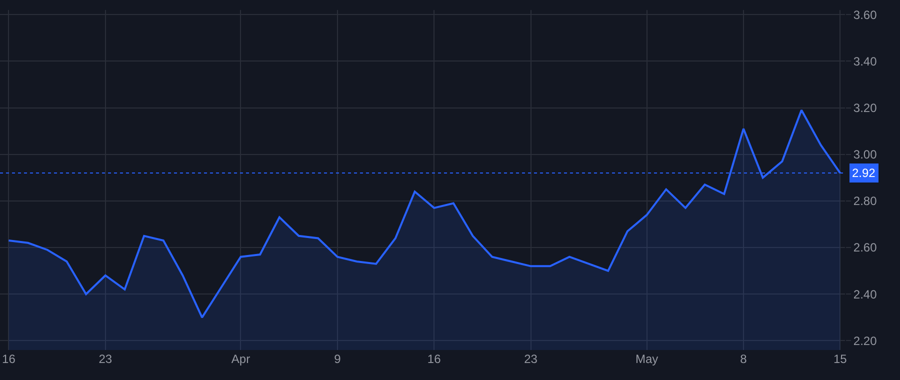  What do you see at coordinates (646, 359) in the screenshot?
I see `x-tick-label: May` at bounding box center [646, 359].